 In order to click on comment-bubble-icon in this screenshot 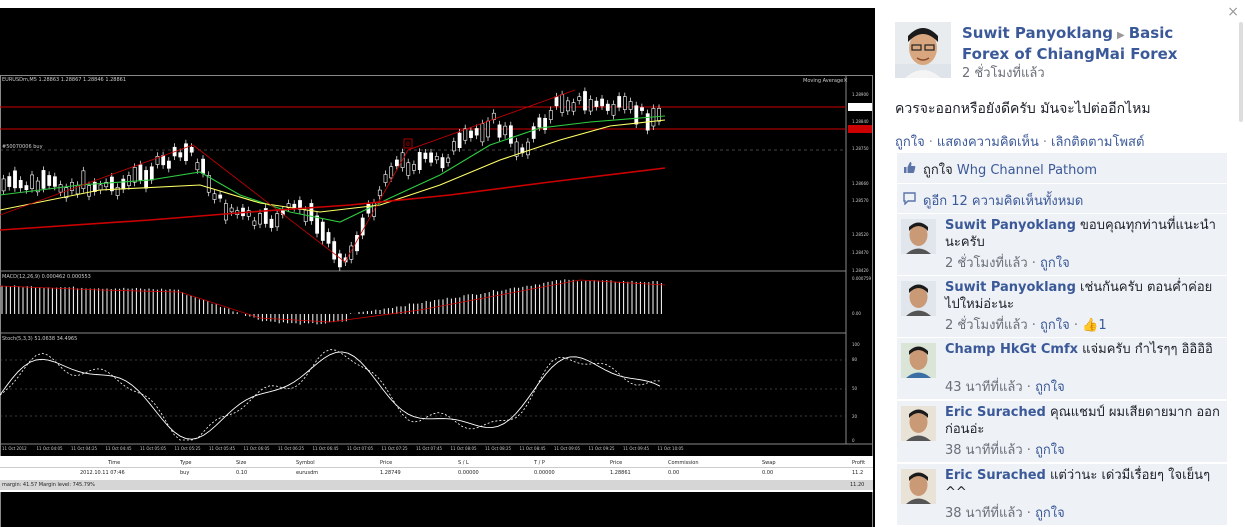, I will do `click(909, 198)`.